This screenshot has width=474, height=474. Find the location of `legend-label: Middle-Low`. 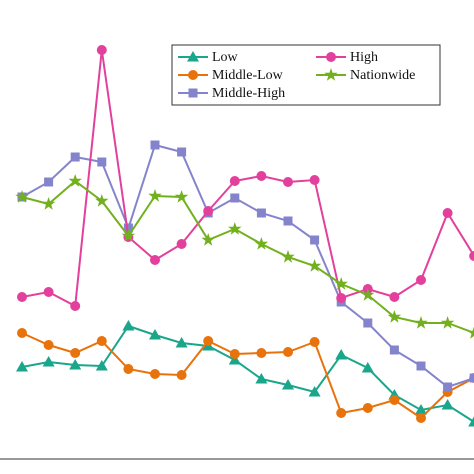

legend-label: Middle-Low is located at coordinates (248, 75).